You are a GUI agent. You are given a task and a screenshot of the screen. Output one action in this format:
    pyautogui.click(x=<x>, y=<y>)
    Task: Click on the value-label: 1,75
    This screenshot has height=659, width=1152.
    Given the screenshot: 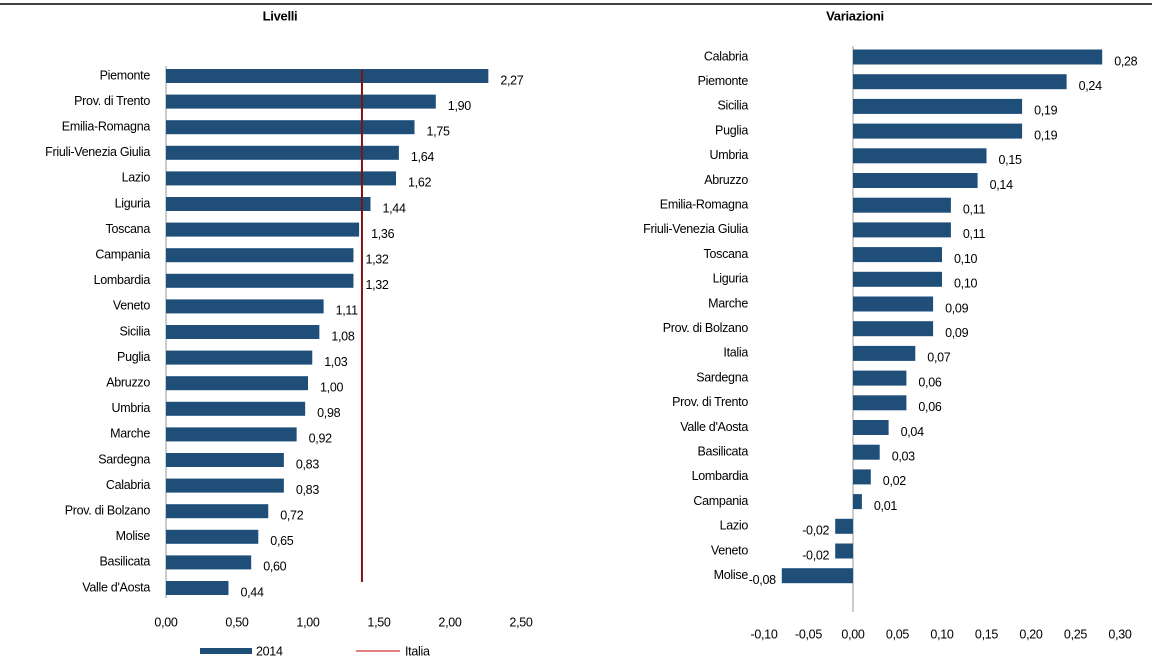 What is the action you would take?
    pyautogui.click(x=438, y=131)
    